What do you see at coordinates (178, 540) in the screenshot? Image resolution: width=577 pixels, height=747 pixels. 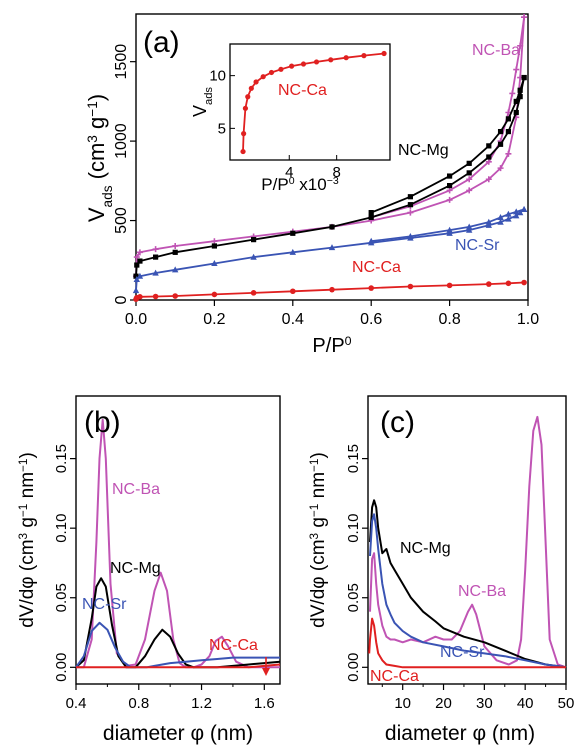 I see `panel-b-frame` at bounding box center [178, 540].